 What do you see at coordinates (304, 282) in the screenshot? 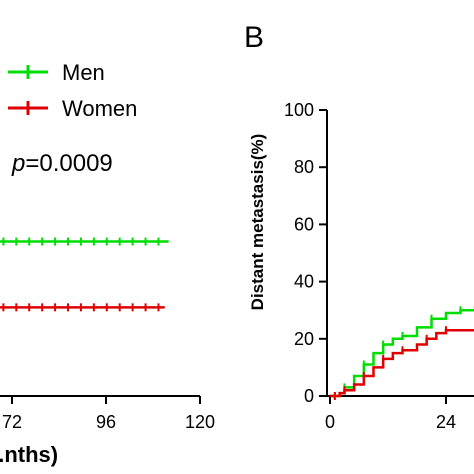
I see `panel-b-y-tick-label: 40` at bounding box center [304, 282].